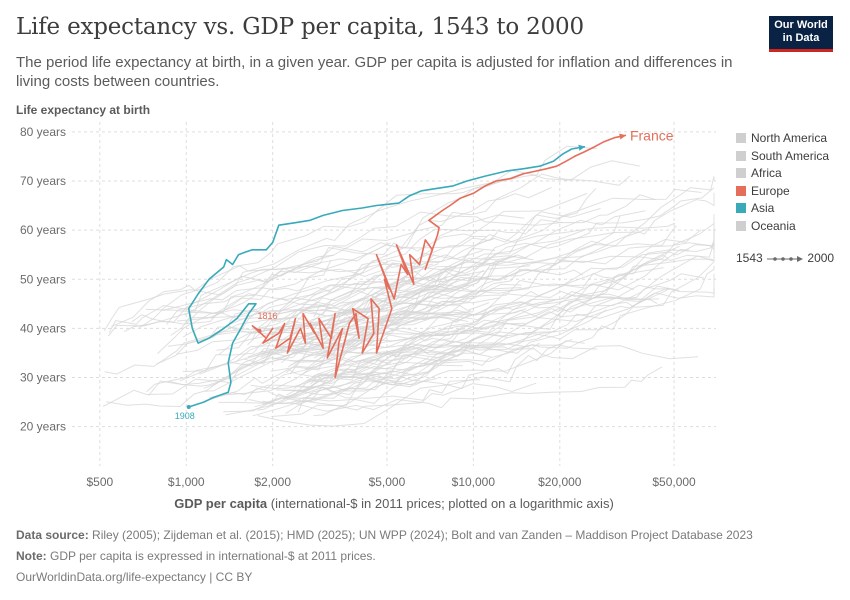  What do you see at coordinates (785, 258) in the screenshot?
I see `time-legend-arrow-icon` at bounding box center [785, 258].